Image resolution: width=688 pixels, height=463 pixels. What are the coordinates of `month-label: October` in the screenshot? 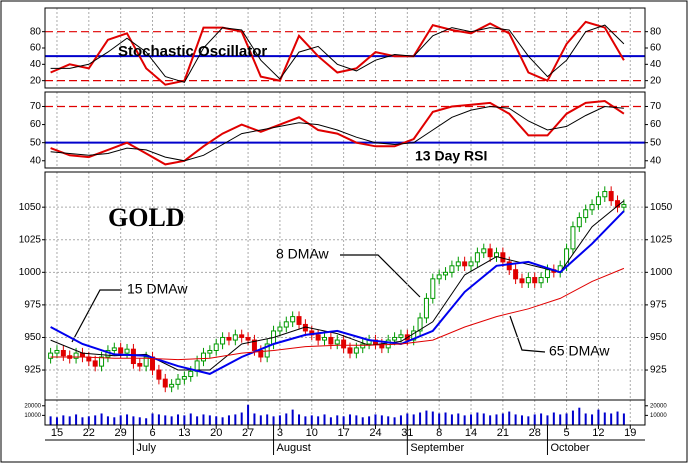 It's located at (569, 448).